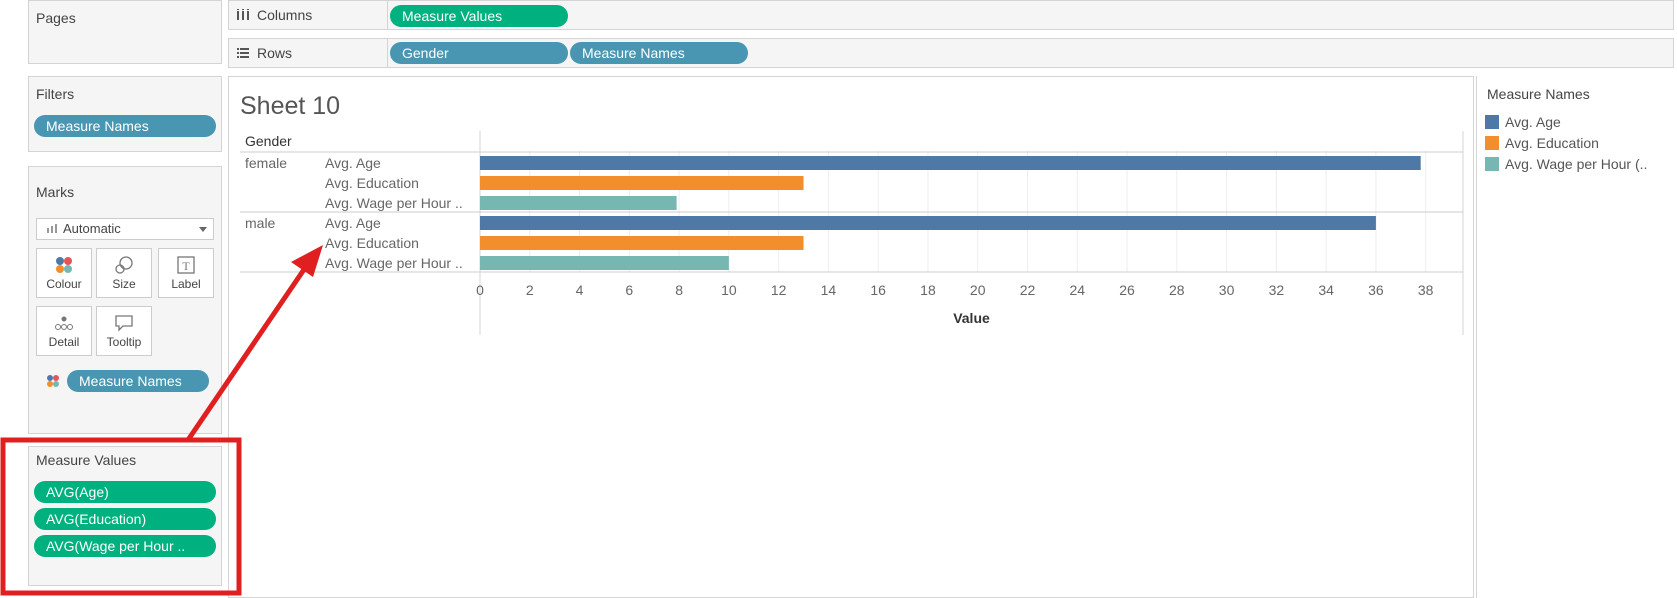 This screenshot has width=1677, height=598. I want to click on x-tick-label: 30, so click(1227, 290).